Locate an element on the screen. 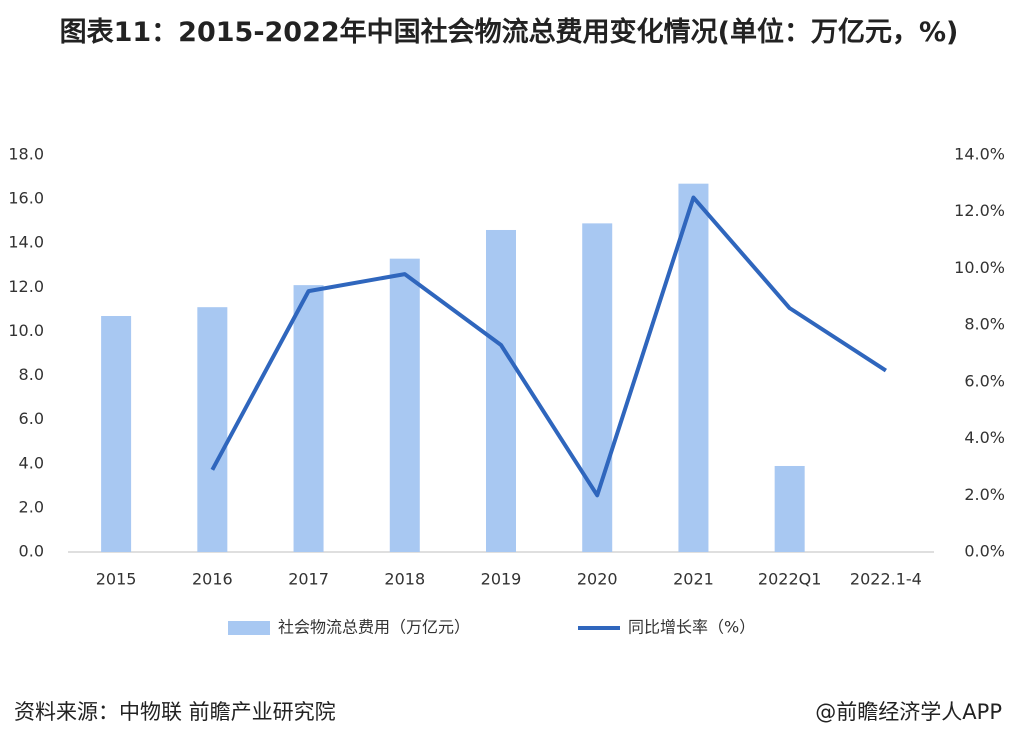  x-tick-label: 2017 is located at coordinates (308, 579).